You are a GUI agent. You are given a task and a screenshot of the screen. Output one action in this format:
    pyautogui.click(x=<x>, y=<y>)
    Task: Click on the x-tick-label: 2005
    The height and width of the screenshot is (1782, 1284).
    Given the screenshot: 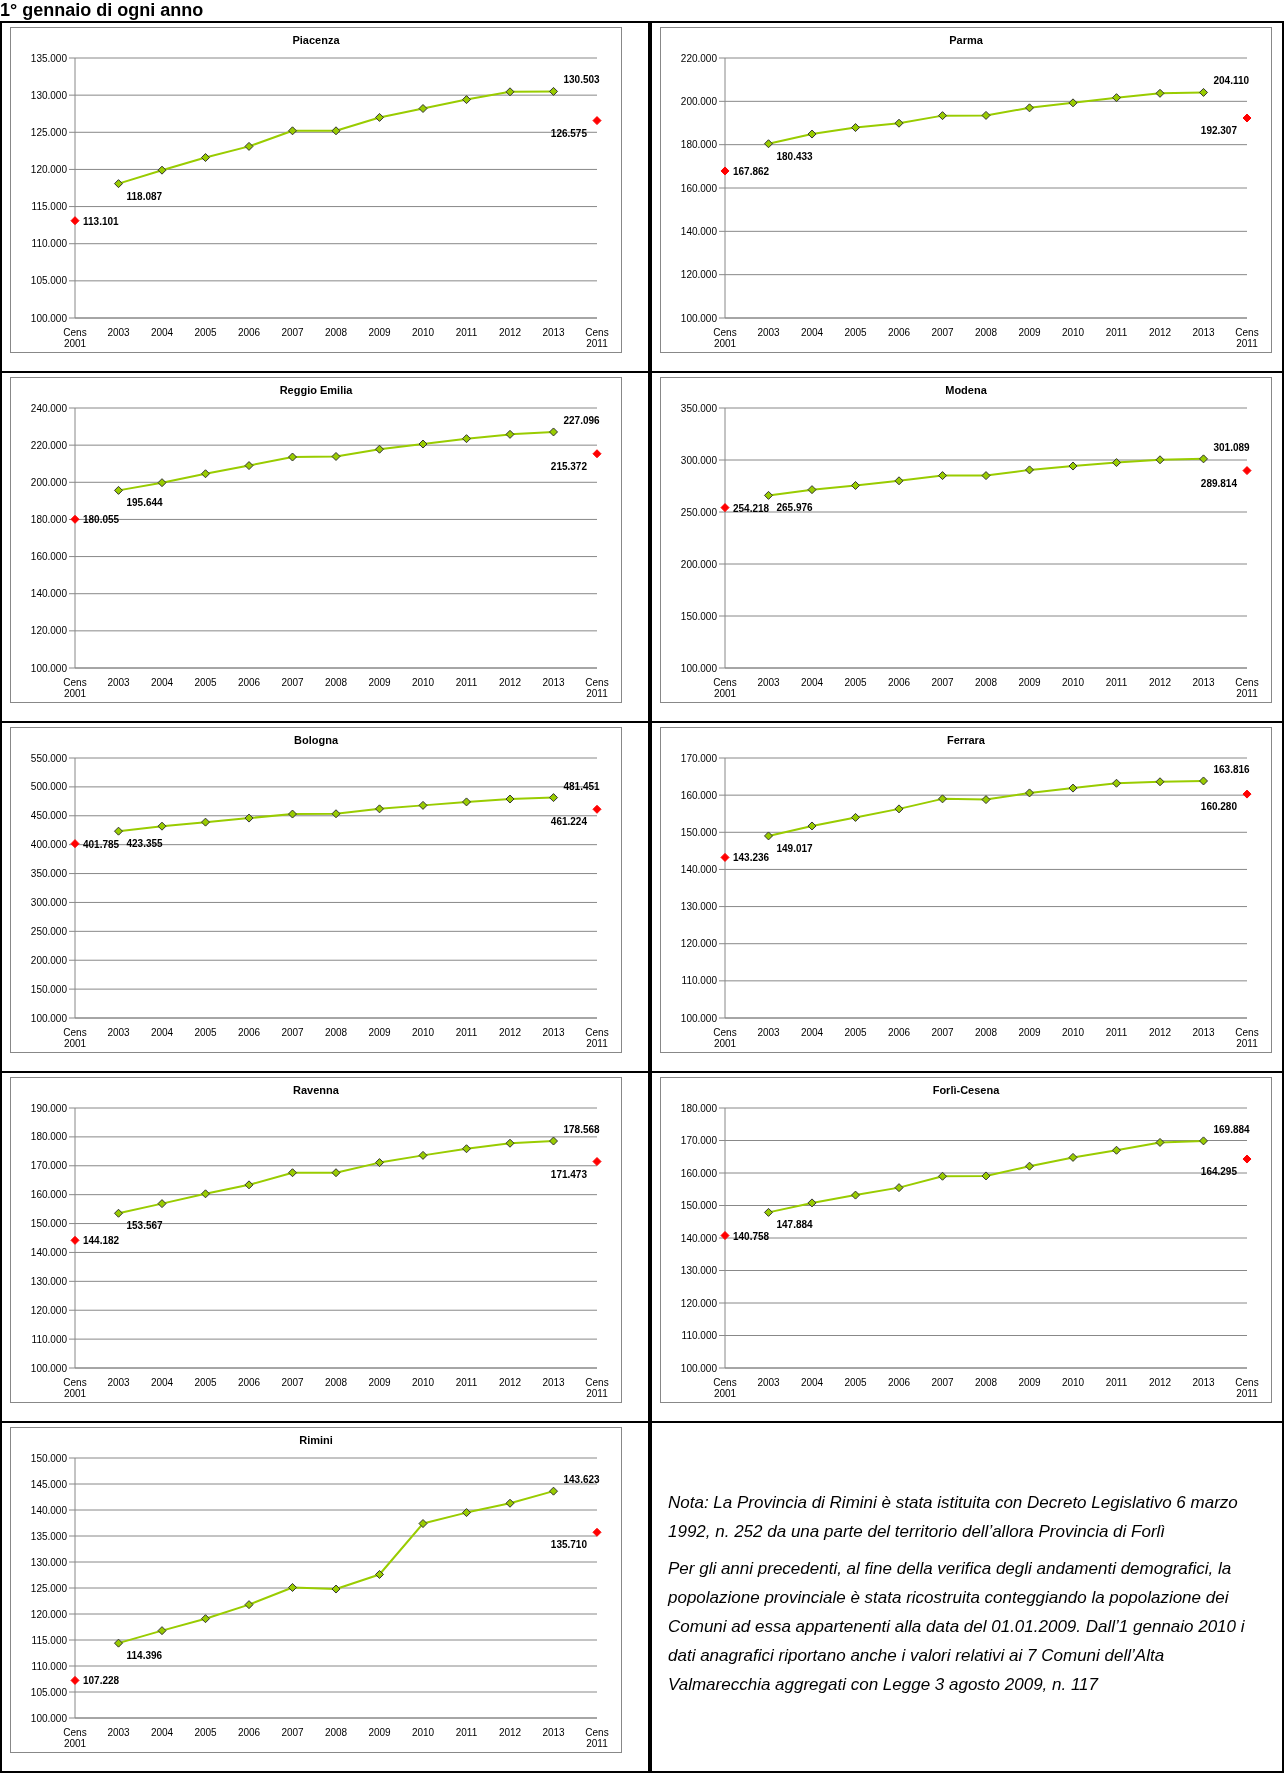 What is the action you would take?
    pyautogui.click(x=206, y=332)
    